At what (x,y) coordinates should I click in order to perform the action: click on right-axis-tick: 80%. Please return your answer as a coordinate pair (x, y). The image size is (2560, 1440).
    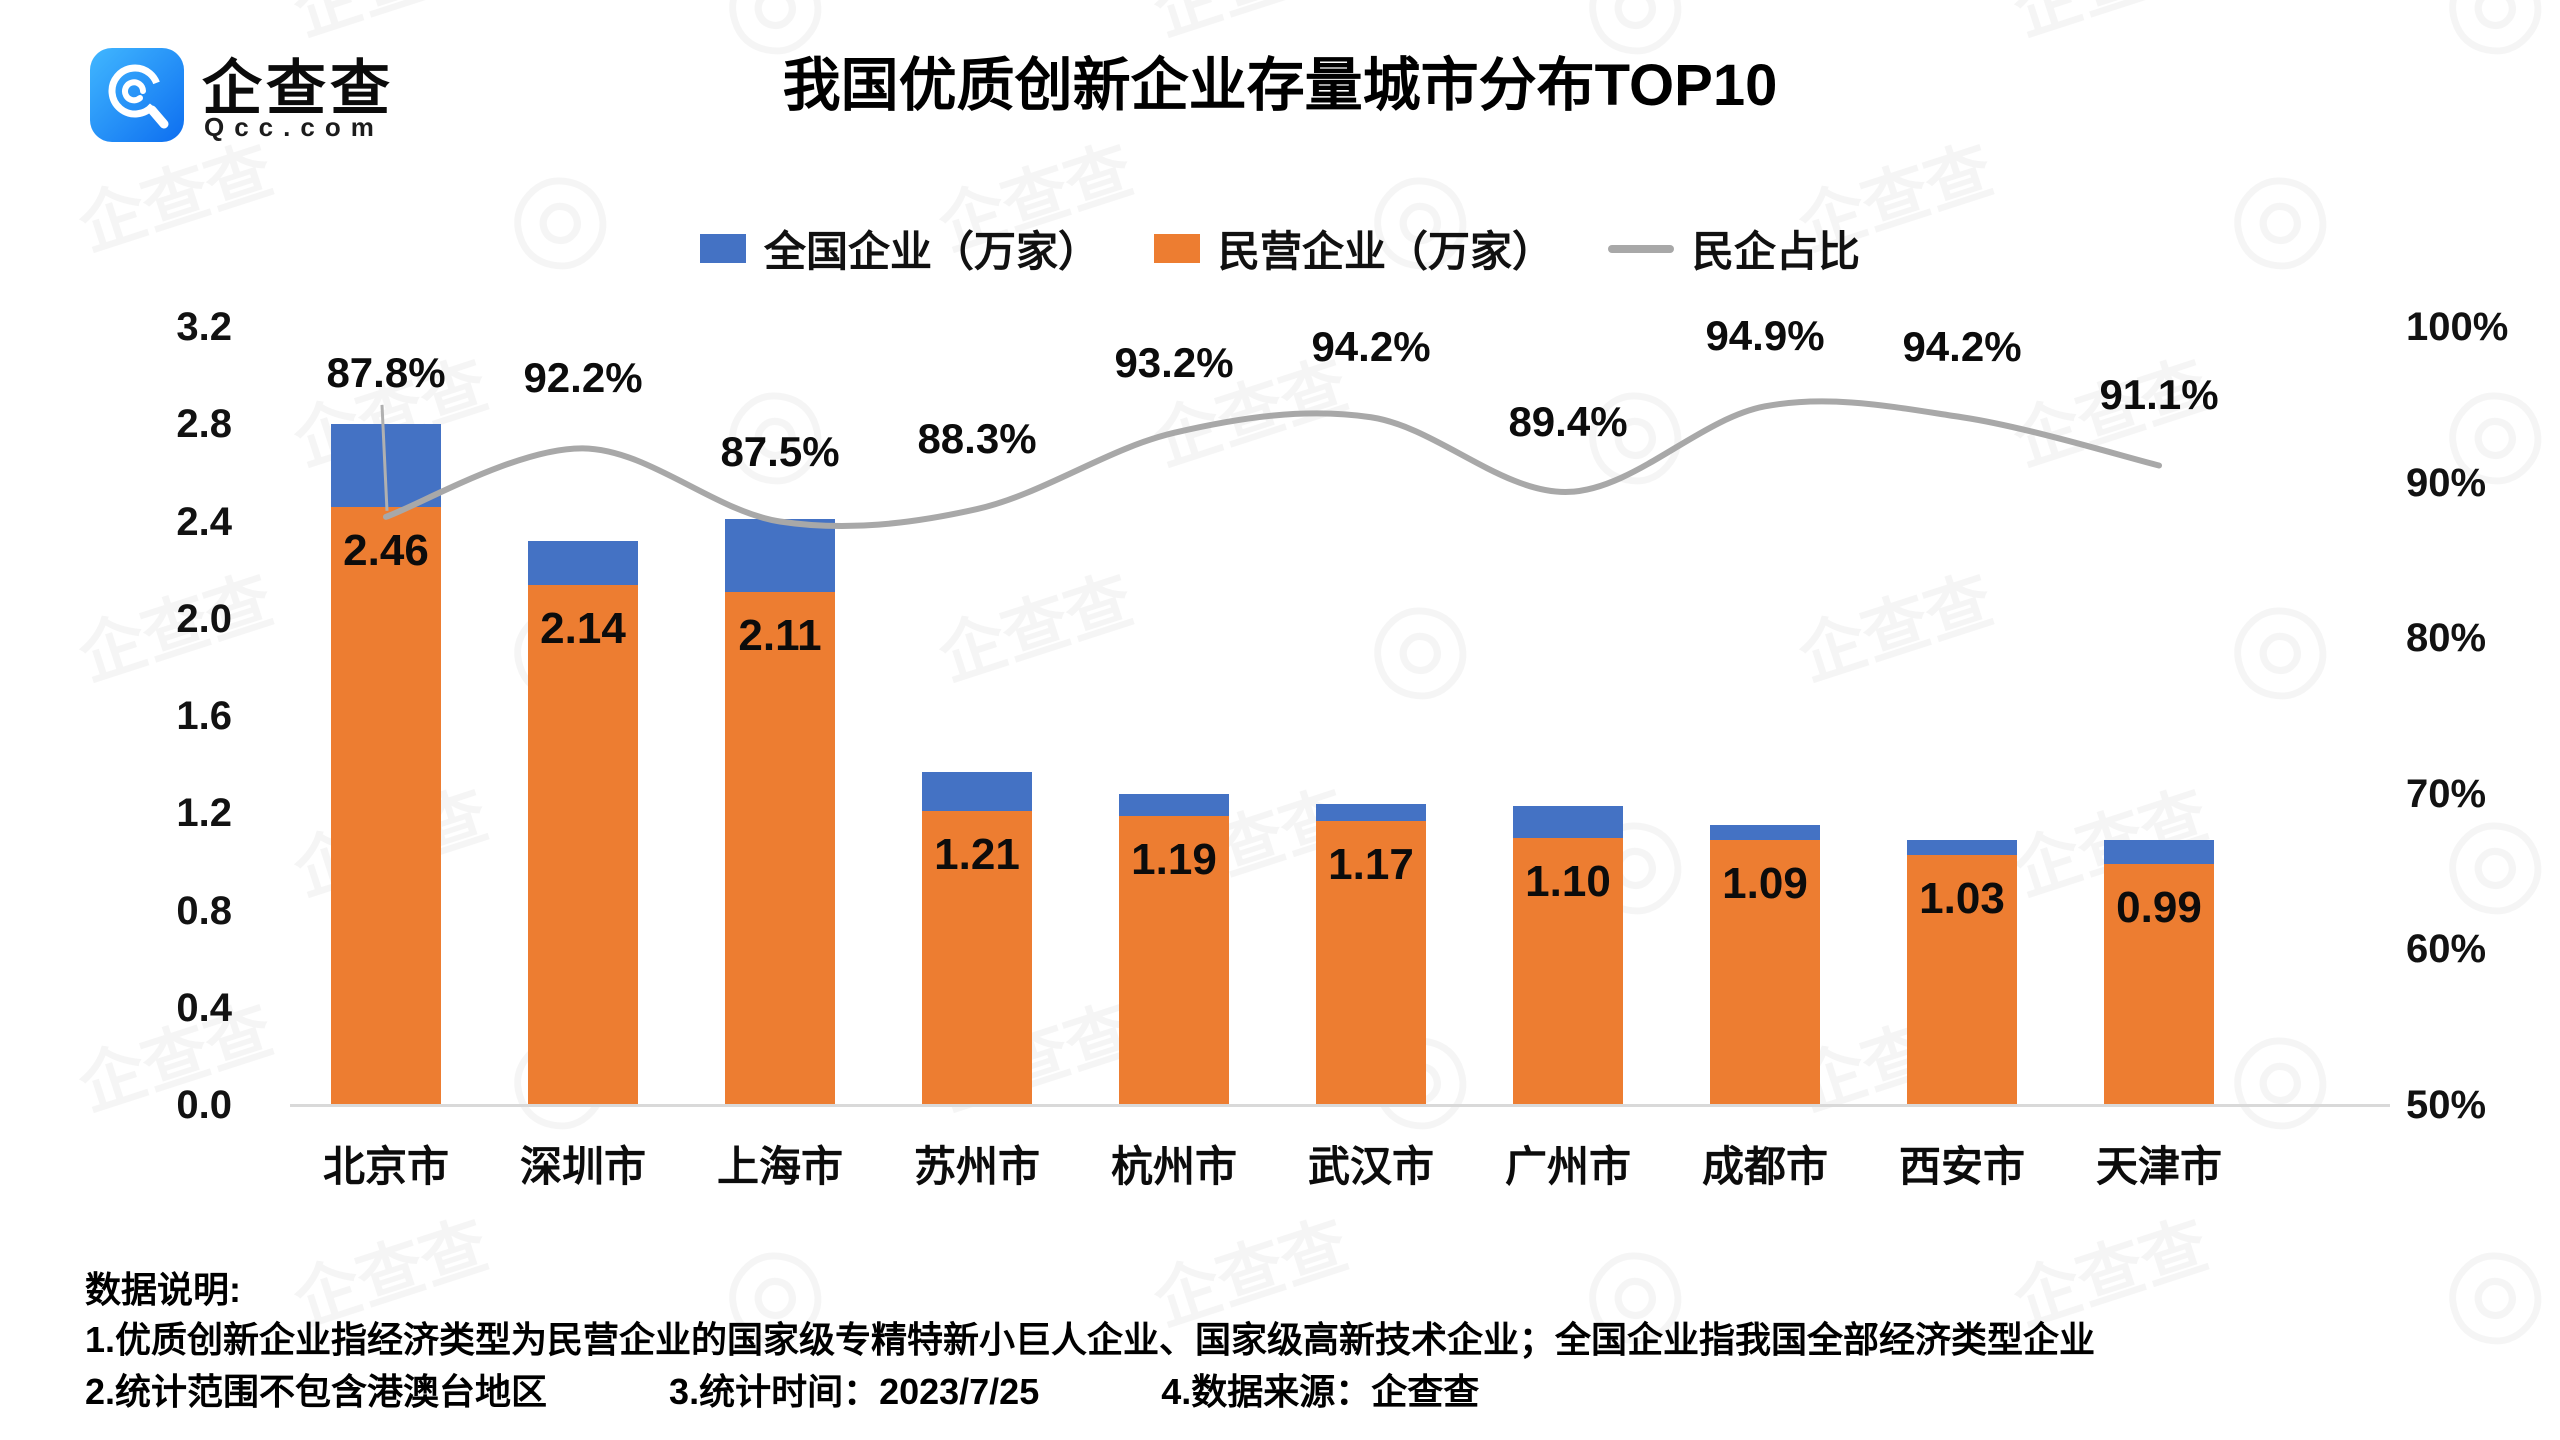
    Looking at the image, I should click on (2446, 638).